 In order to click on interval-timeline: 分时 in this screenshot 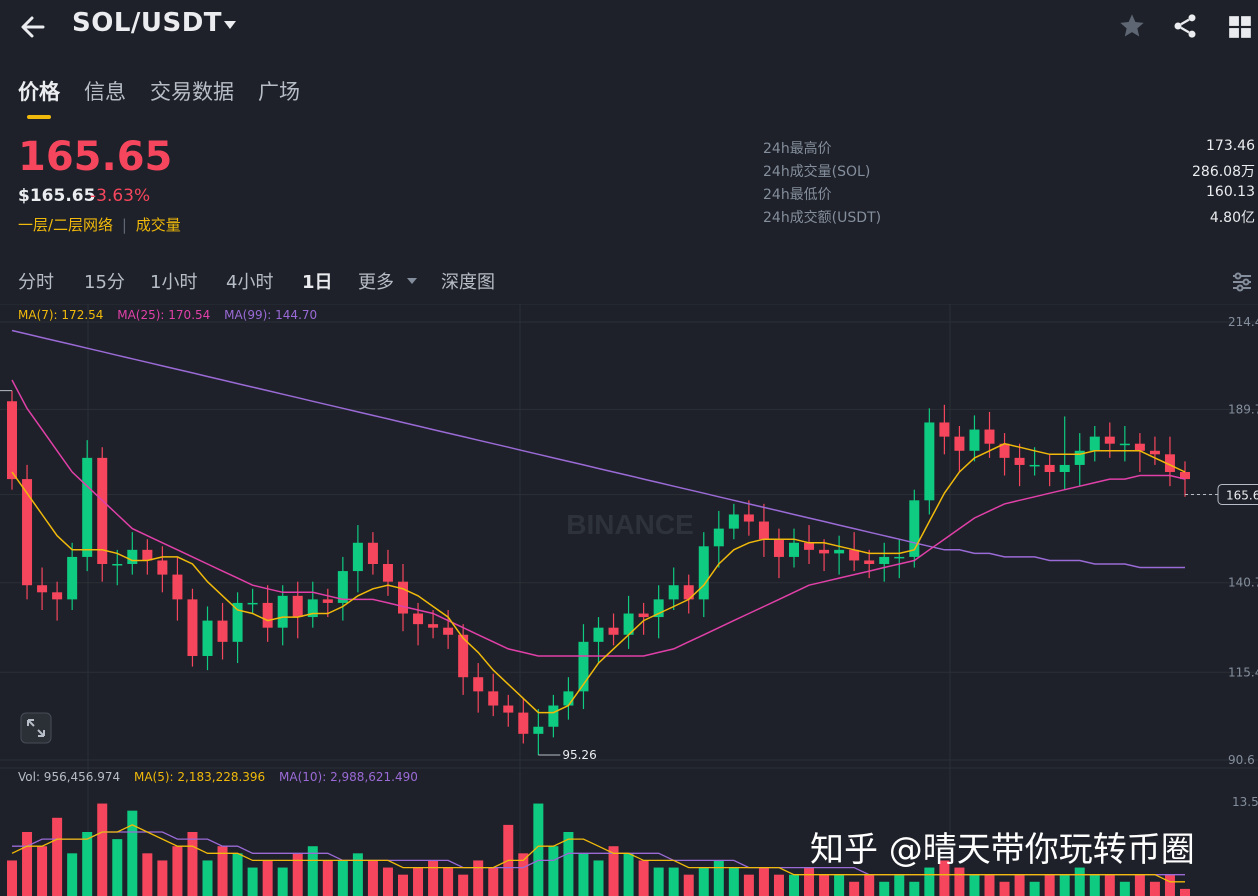, I will do `click(36, 282)`.